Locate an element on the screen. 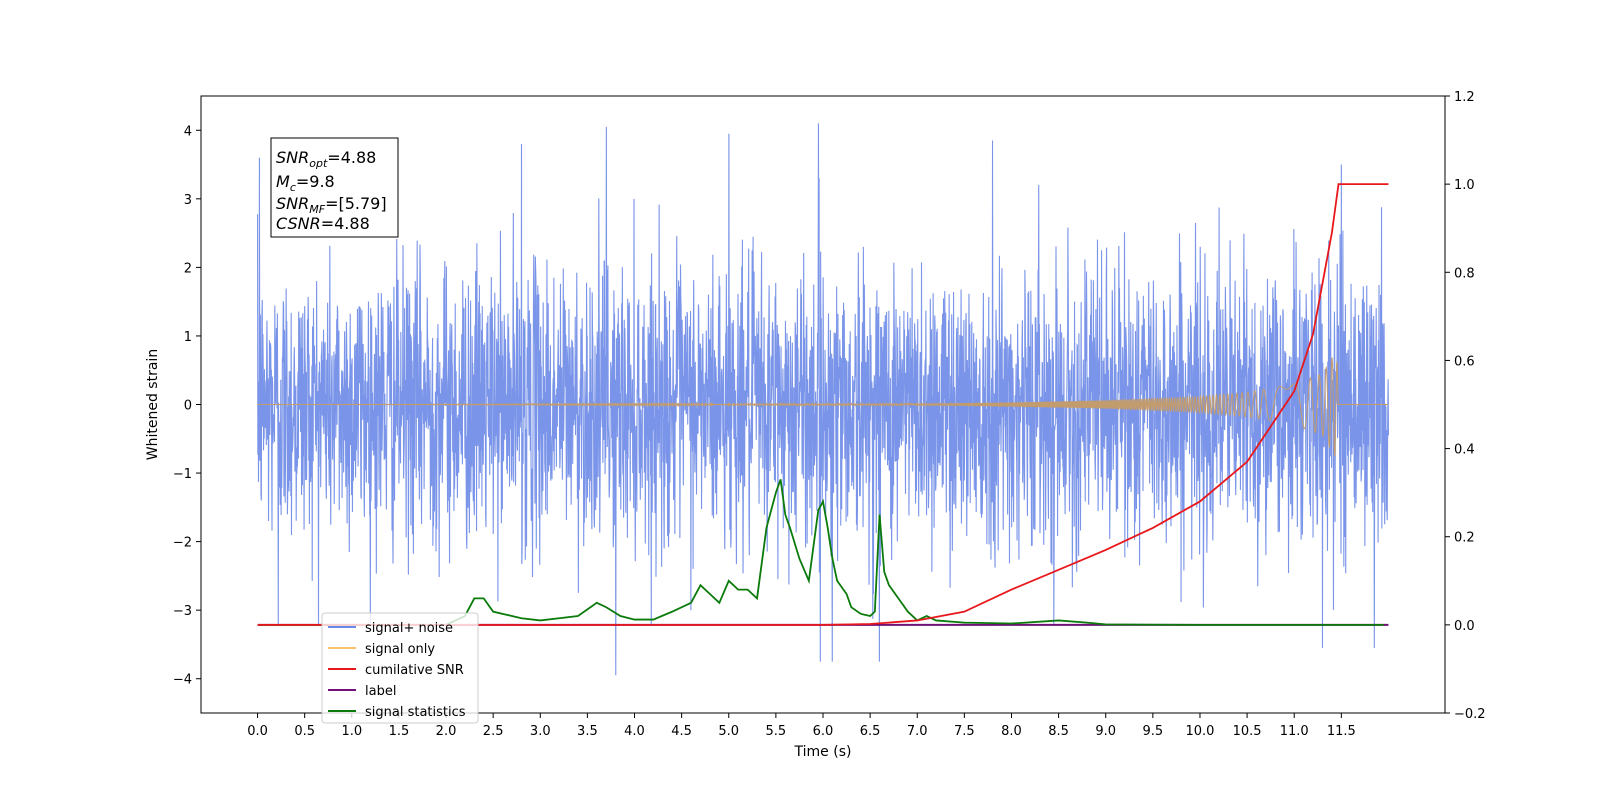 This screenshot has width=1600, height=804. y-tick-label: 1 is located at coordinates (188, 337).